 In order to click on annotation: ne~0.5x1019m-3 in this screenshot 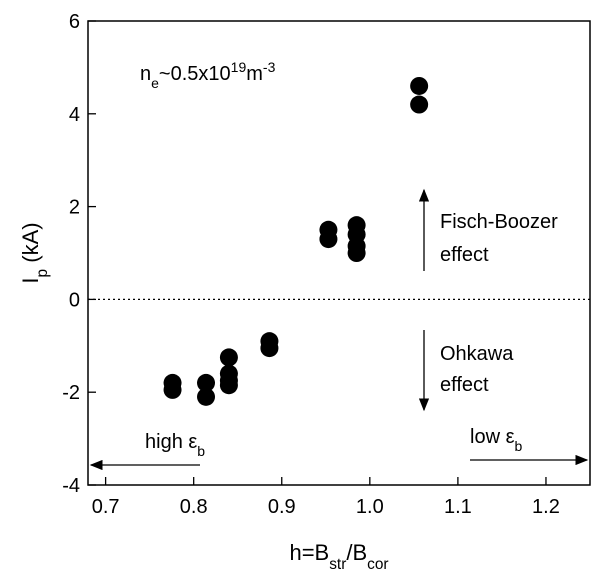, I will do `click(208, 75)`.